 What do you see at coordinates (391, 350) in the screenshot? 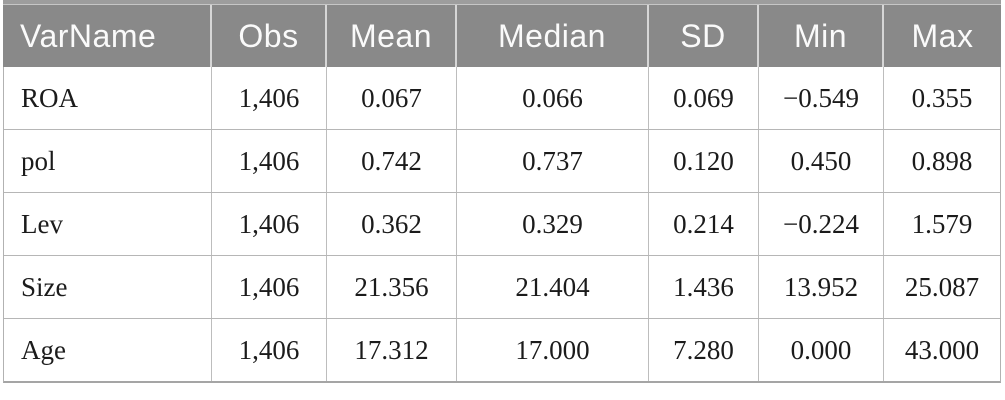
I see `mean-cell: 17.312` at bounding box center [391, 350].